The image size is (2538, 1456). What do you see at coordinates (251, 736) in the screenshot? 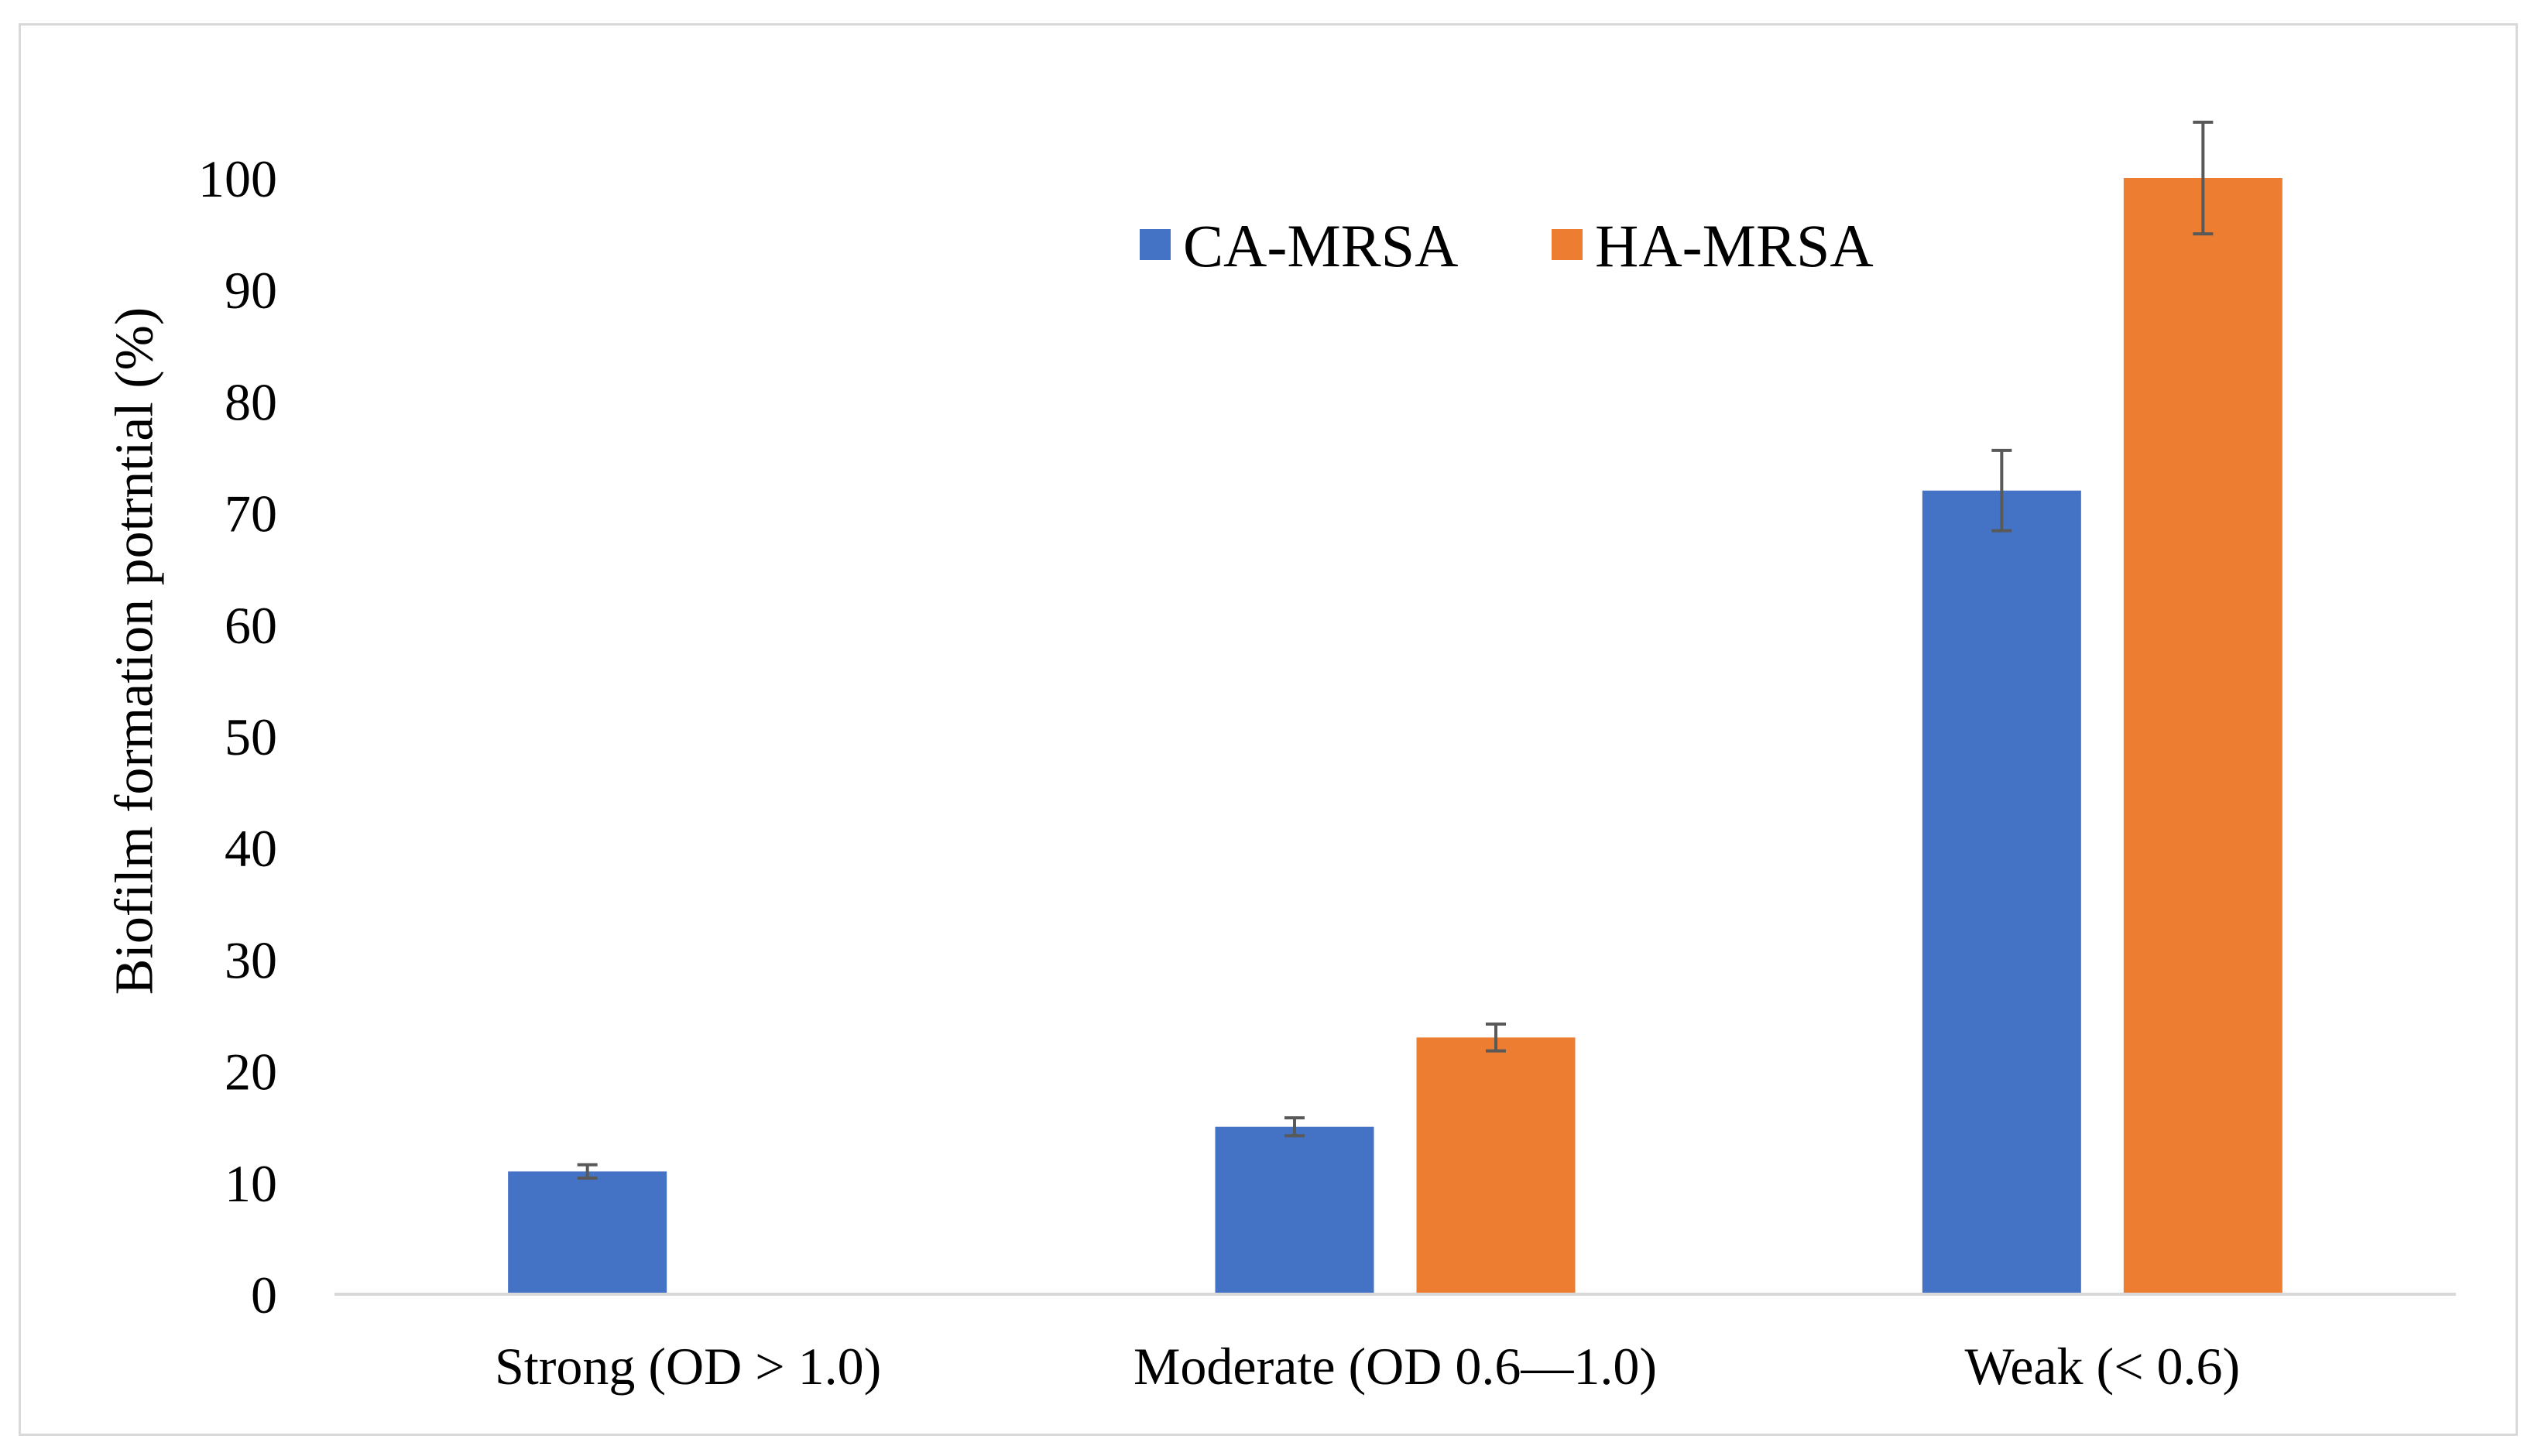
I see `y-tick-label: 50` at bounding box center [251, 736].